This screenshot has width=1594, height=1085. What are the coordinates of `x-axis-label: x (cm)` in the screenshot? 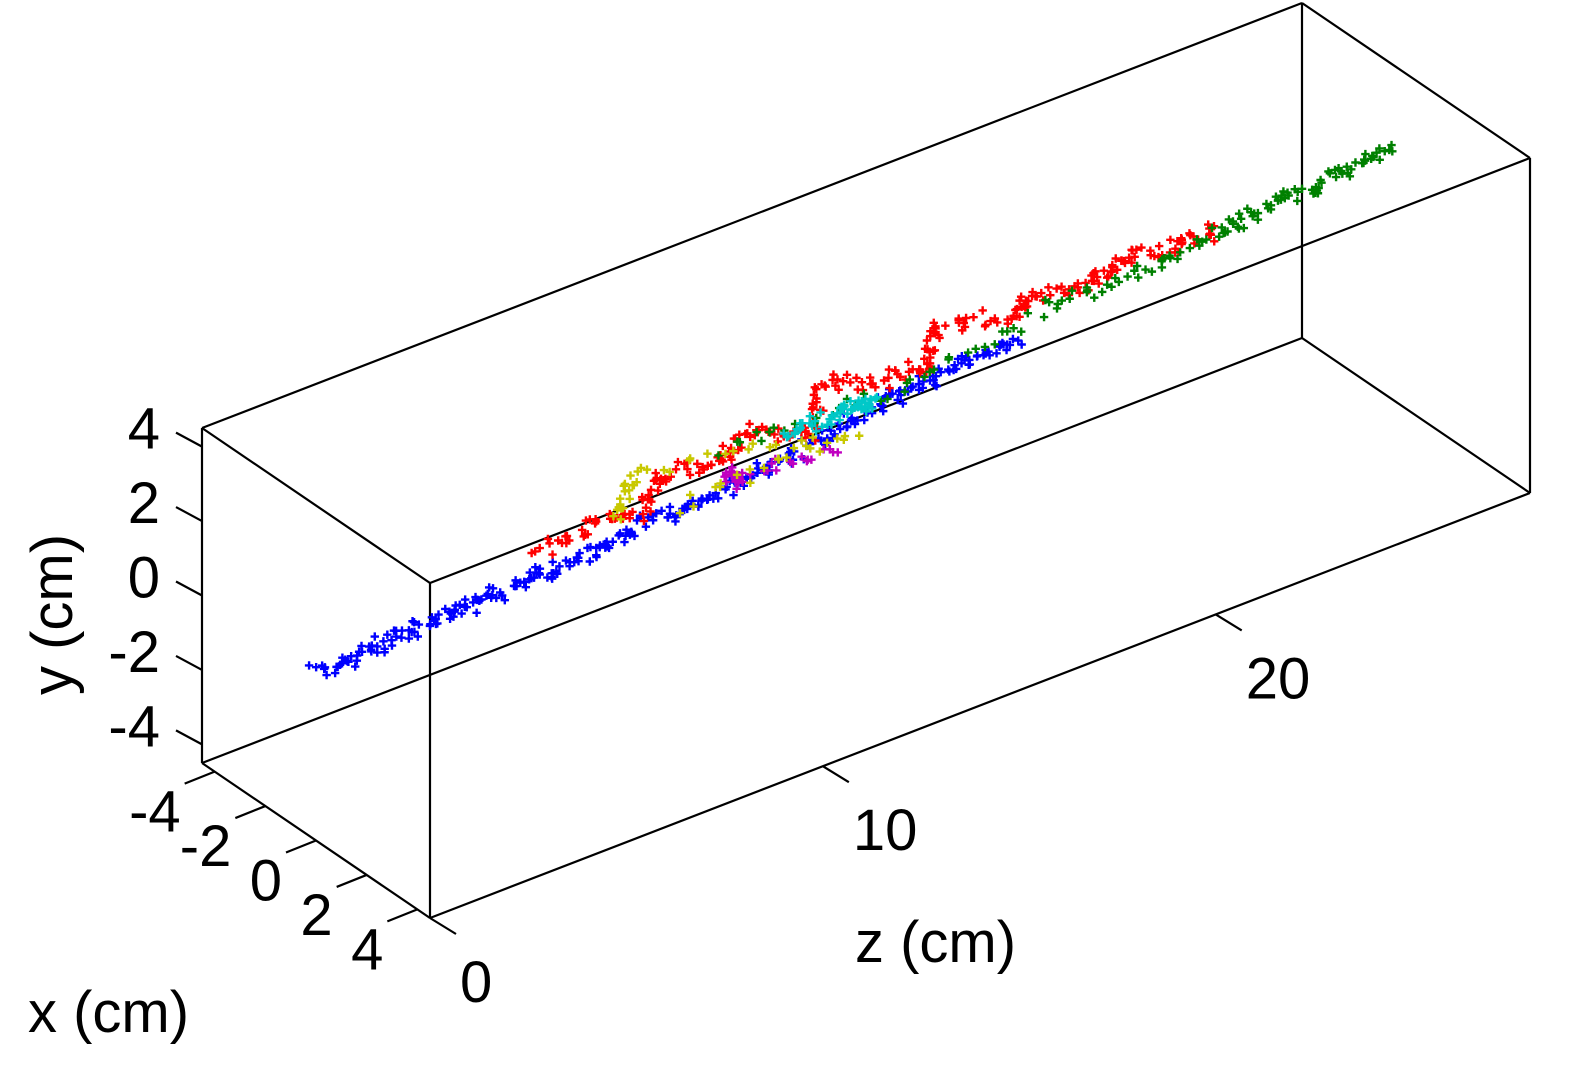 It's located at (108, 1012).